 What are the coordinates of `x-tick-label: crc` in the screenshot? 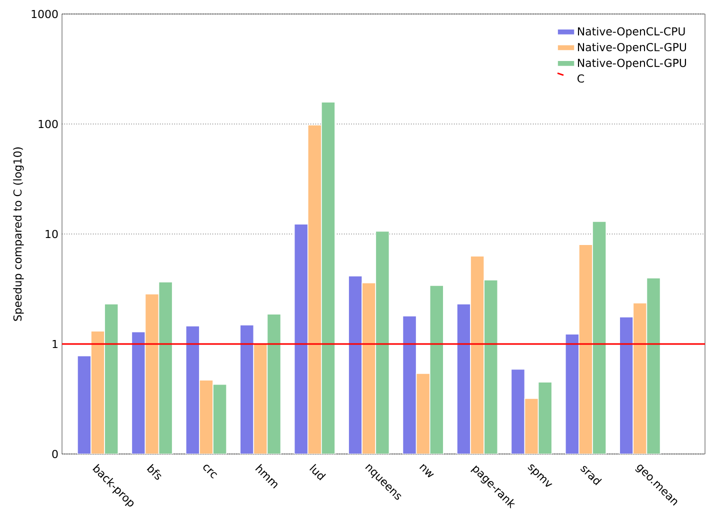 It's located at (210, 471).